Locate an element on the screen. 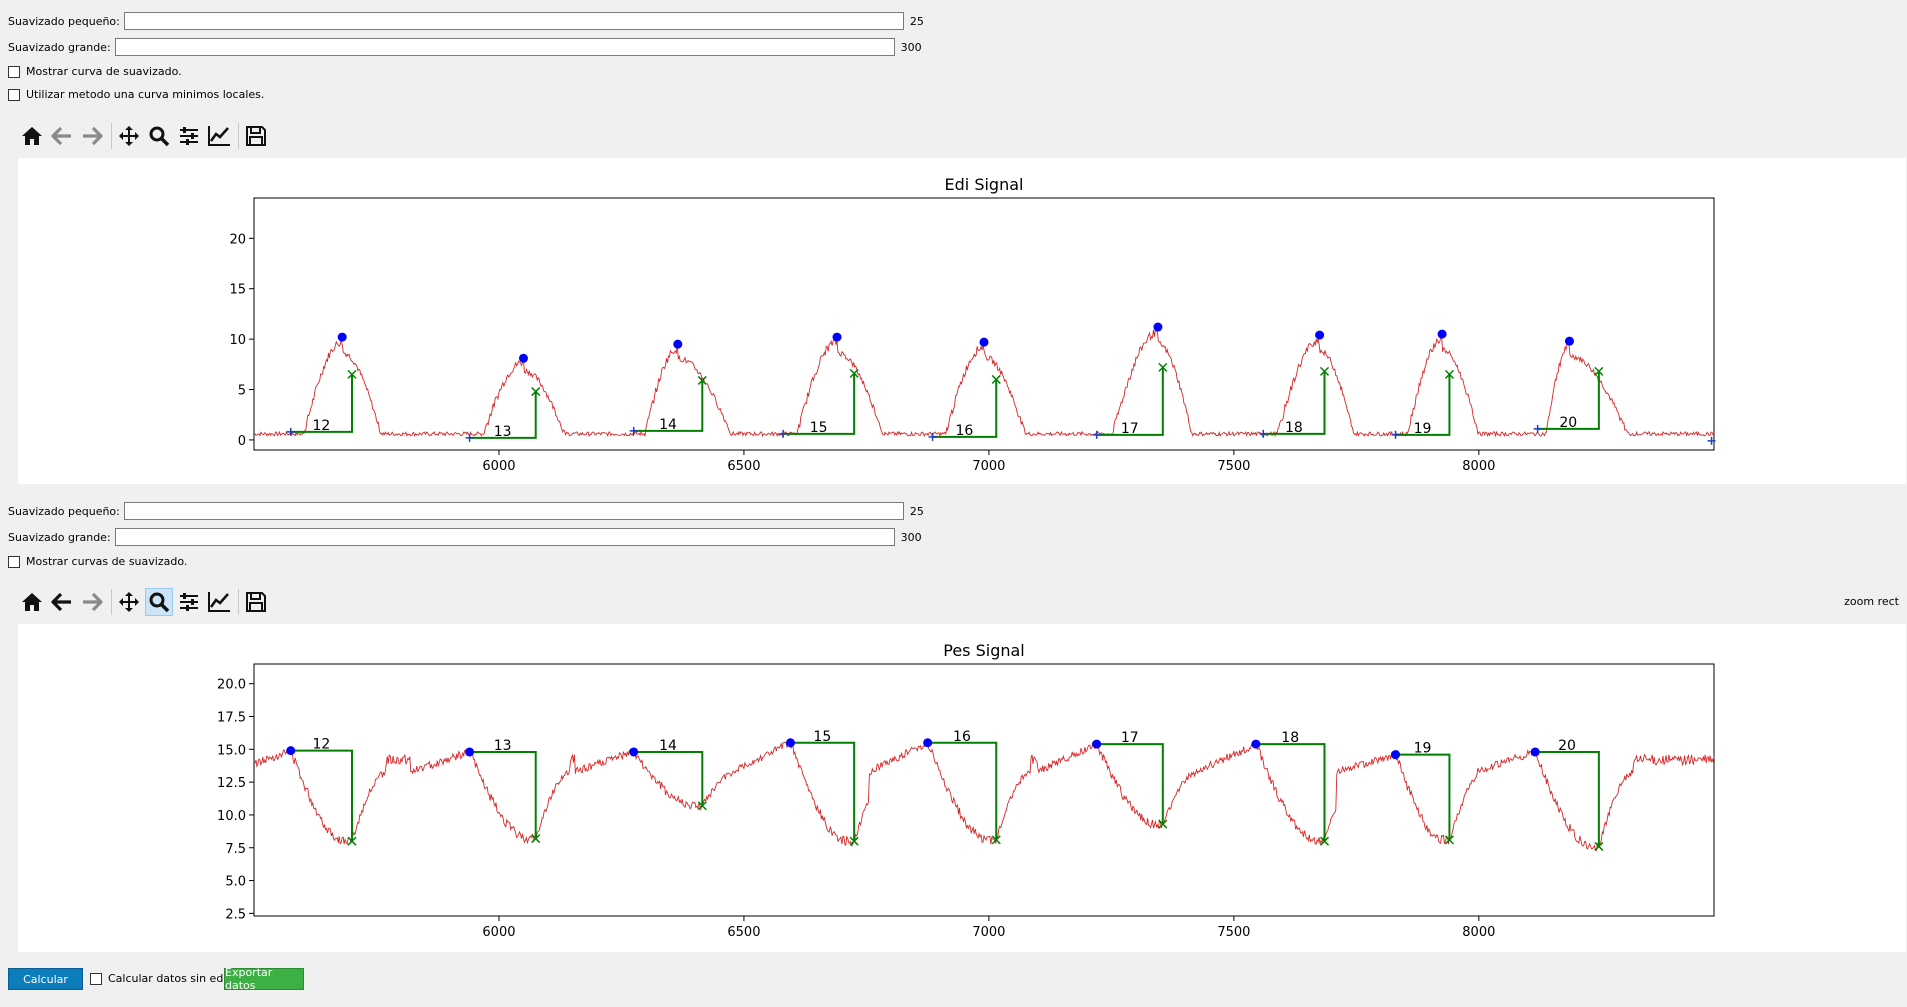 The width and height of the screenshot is (1907, 1007). pes-show-curves-row: Mostrar curvas de suavizado. is located at coordinates (97, 561).